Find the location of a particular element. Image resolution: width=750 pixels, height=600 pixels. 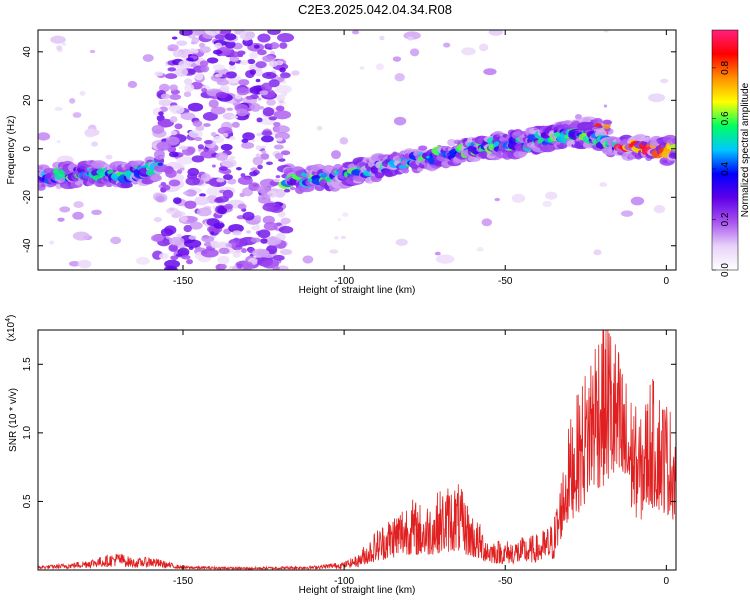

colorbar-label: Normalized spectral amplitude is located at coordinates (745, 149).